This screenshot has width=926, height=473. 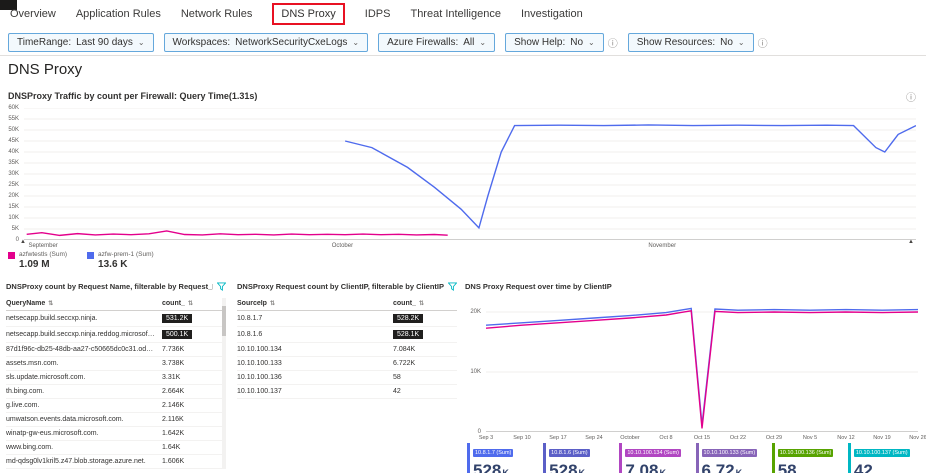 What do you see at coordinates (116, 377) in the screenshot?
I see `table-row: sls.update.microsoft.com. 3.31K` at bounding box center [116, 377].